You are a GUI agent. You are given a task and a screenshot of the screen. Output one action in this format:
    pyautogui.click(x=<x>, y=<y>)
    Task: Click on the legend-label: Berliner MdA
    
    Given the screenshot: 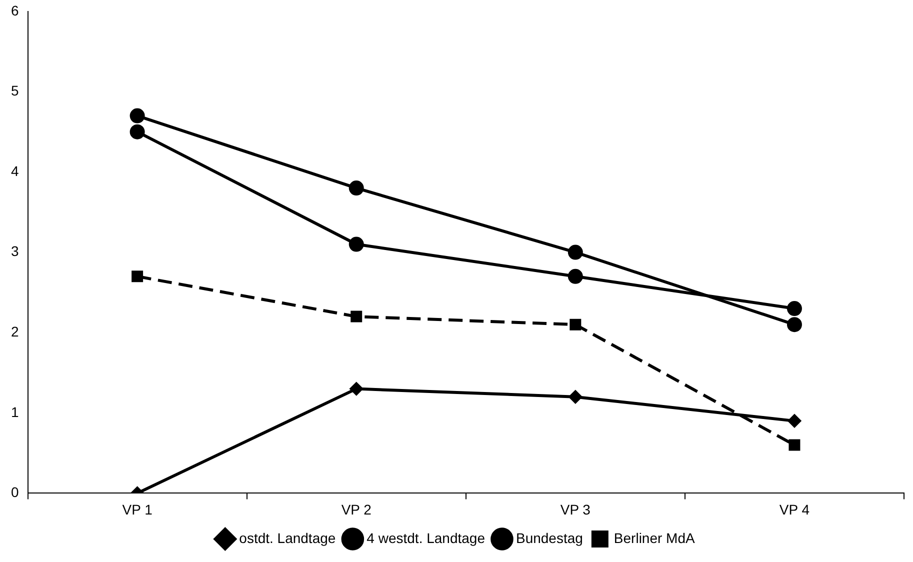 What is the action you would take?
    pyautogui.click(x=655, y=538)
    